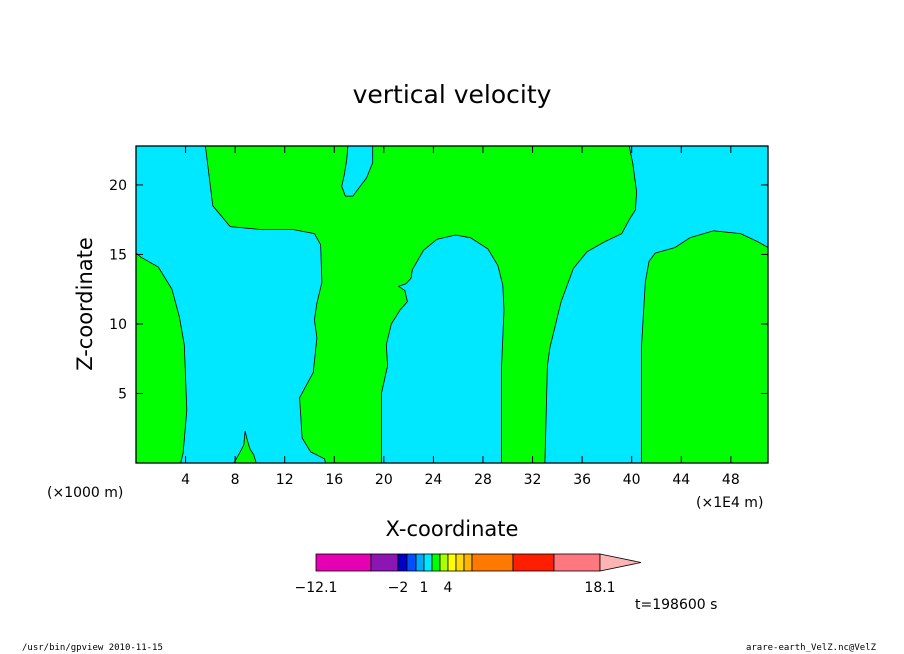 The image size is (904, 654). Describe the element at coordinates (85, 304) in the screenshot. I see `y-axis-label: Z-coordinate` at that location.